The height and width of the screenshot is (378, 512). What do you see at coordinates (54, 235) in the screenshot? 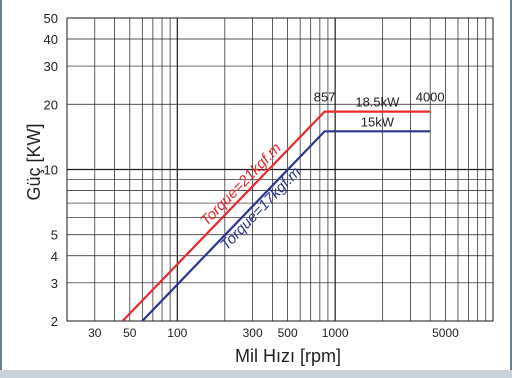
I see `y-tick-label: 5` at bounding box center [54, 235].